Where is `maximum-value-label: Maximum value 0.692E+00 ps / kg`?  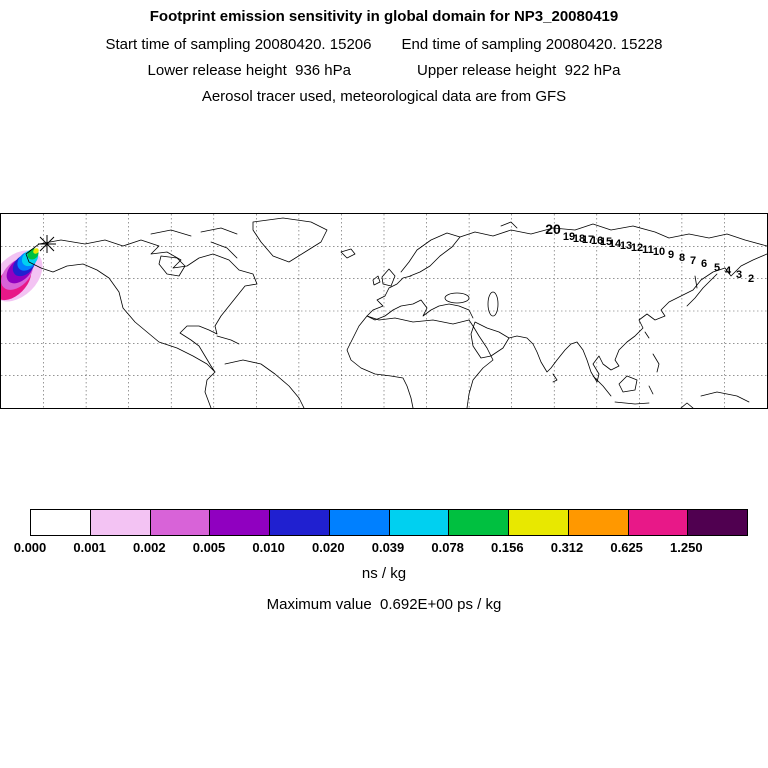
maximum-value-label: Maximum value 0.692E+00 ps / kg is located at coordinates (384, 604).